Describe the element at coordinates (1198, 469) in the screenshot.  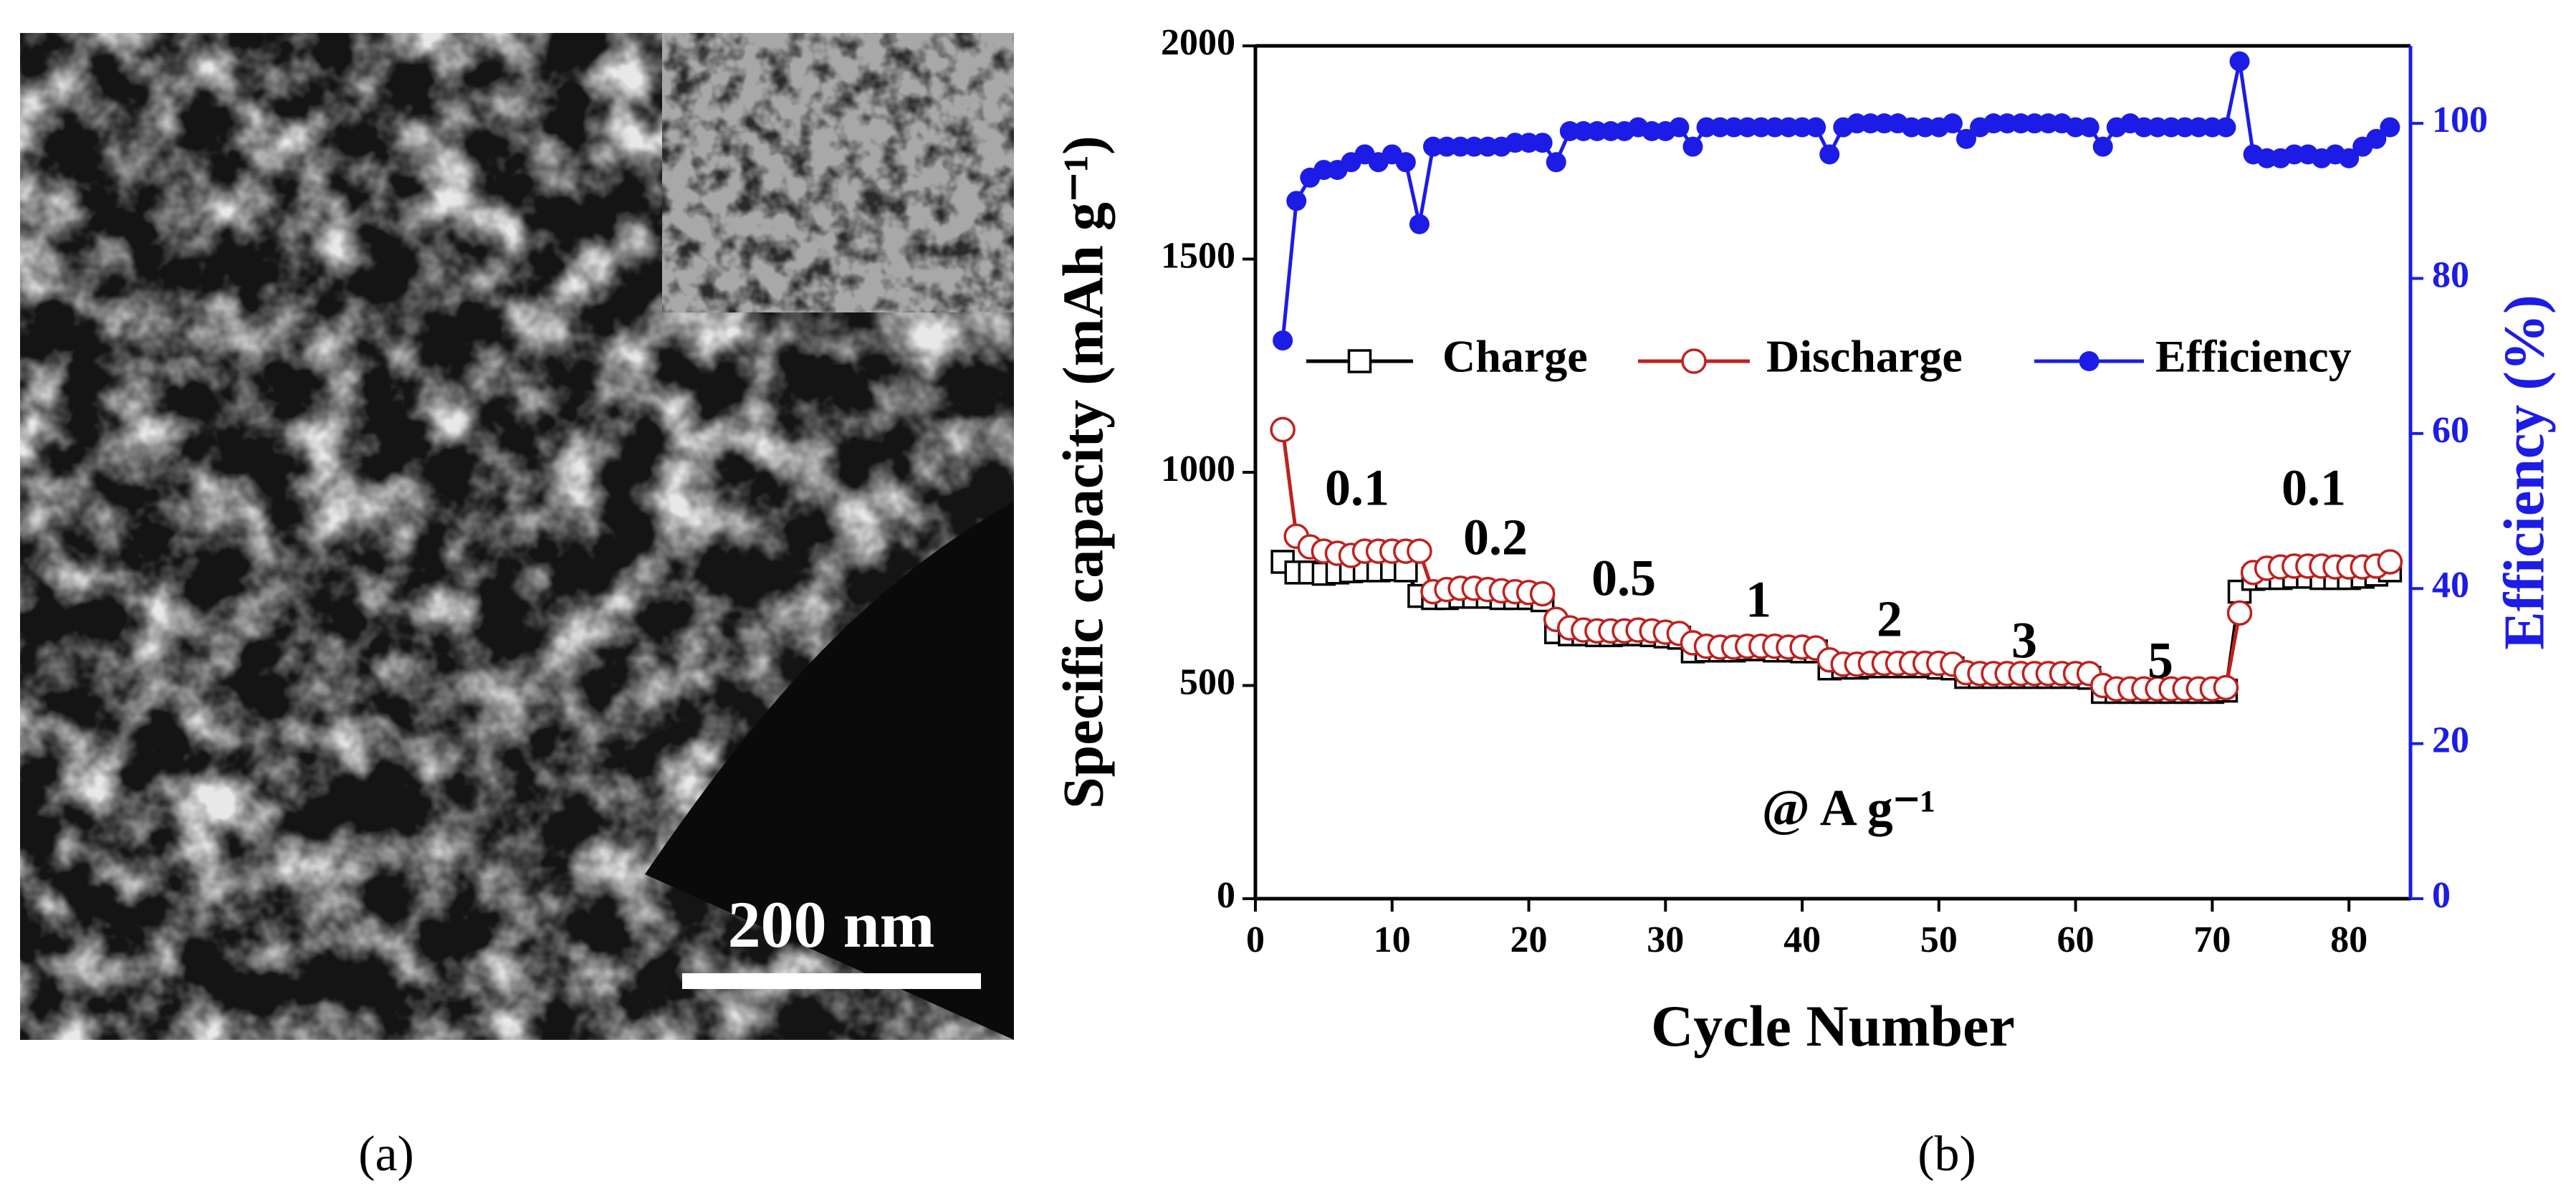
I see `y-tick-label: 1000` at that location.